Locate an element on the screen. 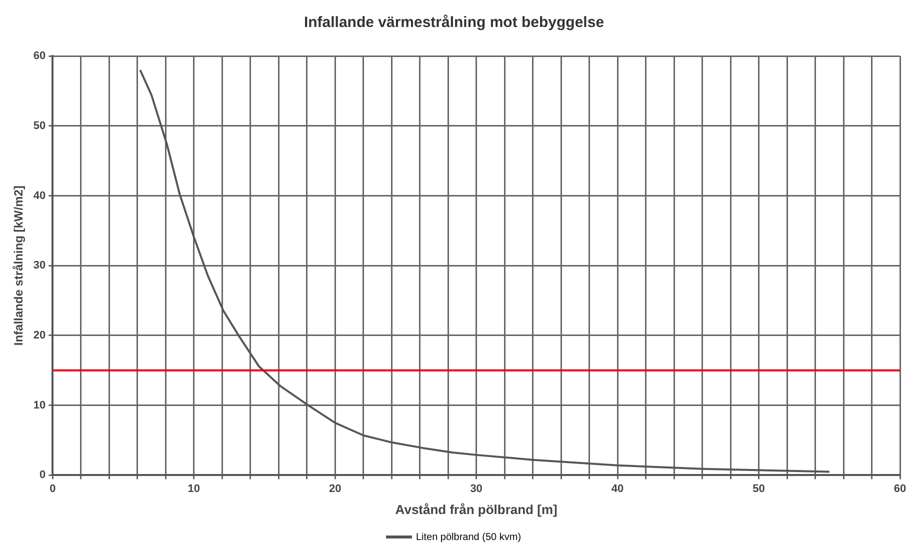 This screenshot has height=558, width=912. y-tick-label: 60 is located at coordinates (39, 56).